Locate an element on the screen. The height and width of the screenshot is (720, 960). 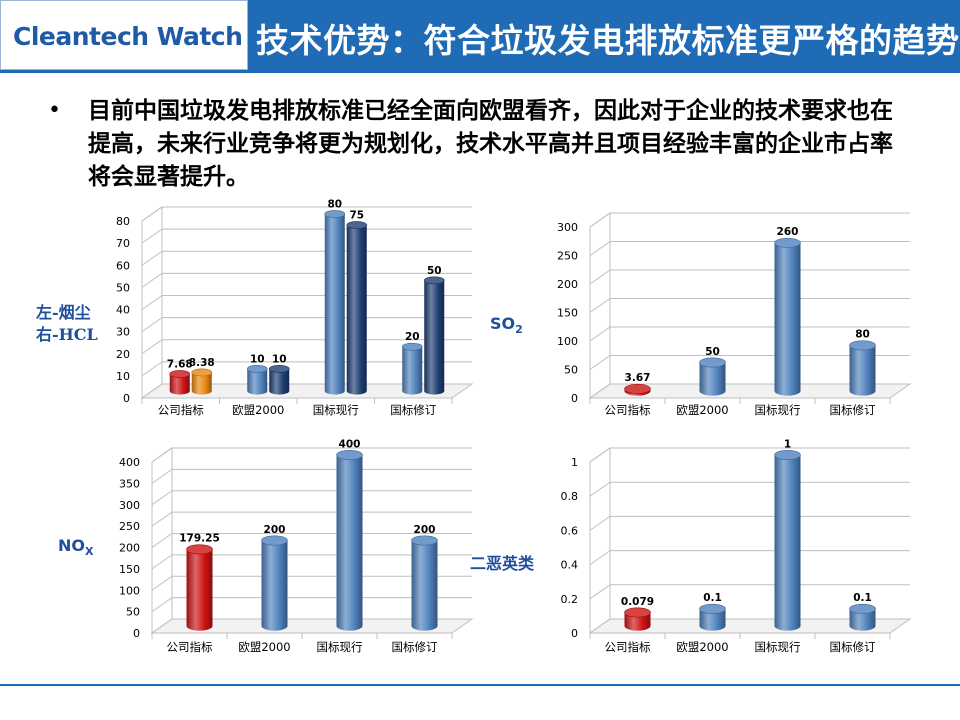
data-label: 20 is located at coordinates (412, 337).